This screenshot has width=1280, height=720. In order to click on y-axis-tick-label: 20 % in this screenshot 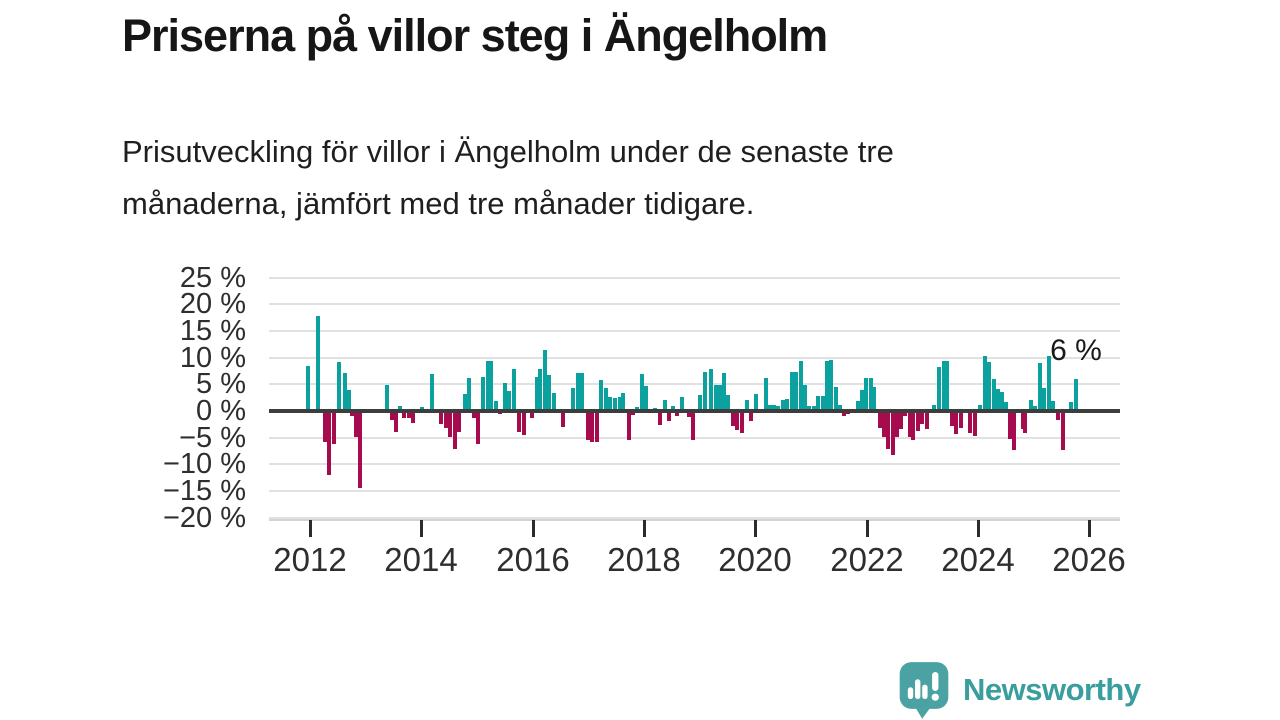, I will do `click(212, 304)`.